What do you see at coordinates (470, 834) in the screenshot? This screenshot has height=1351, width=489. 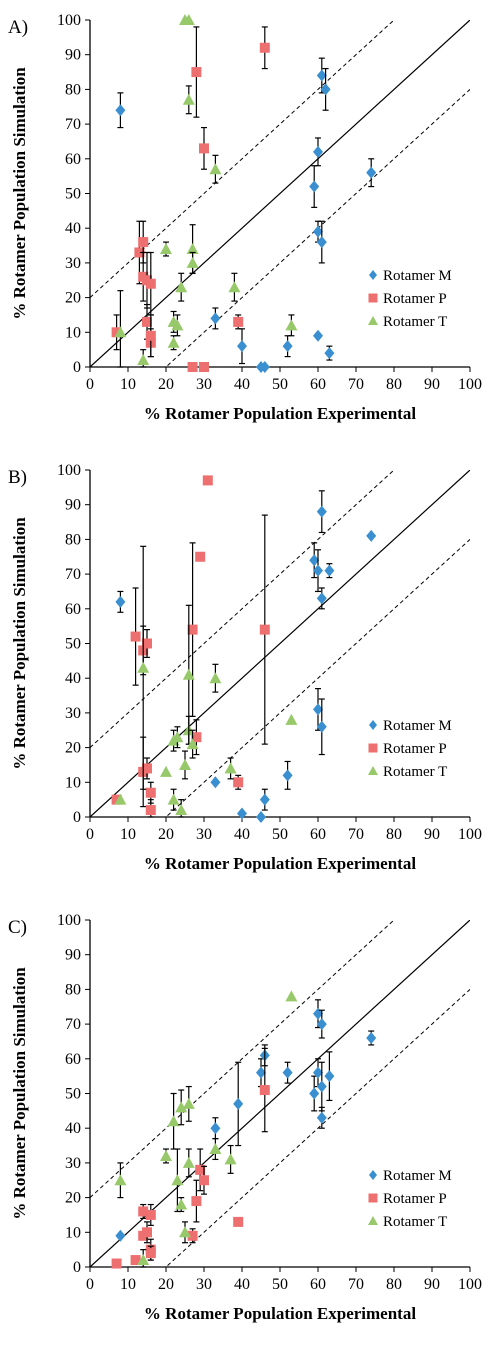 I see `x-tick-label-b-10: 100` at bounding box center [470, 834].